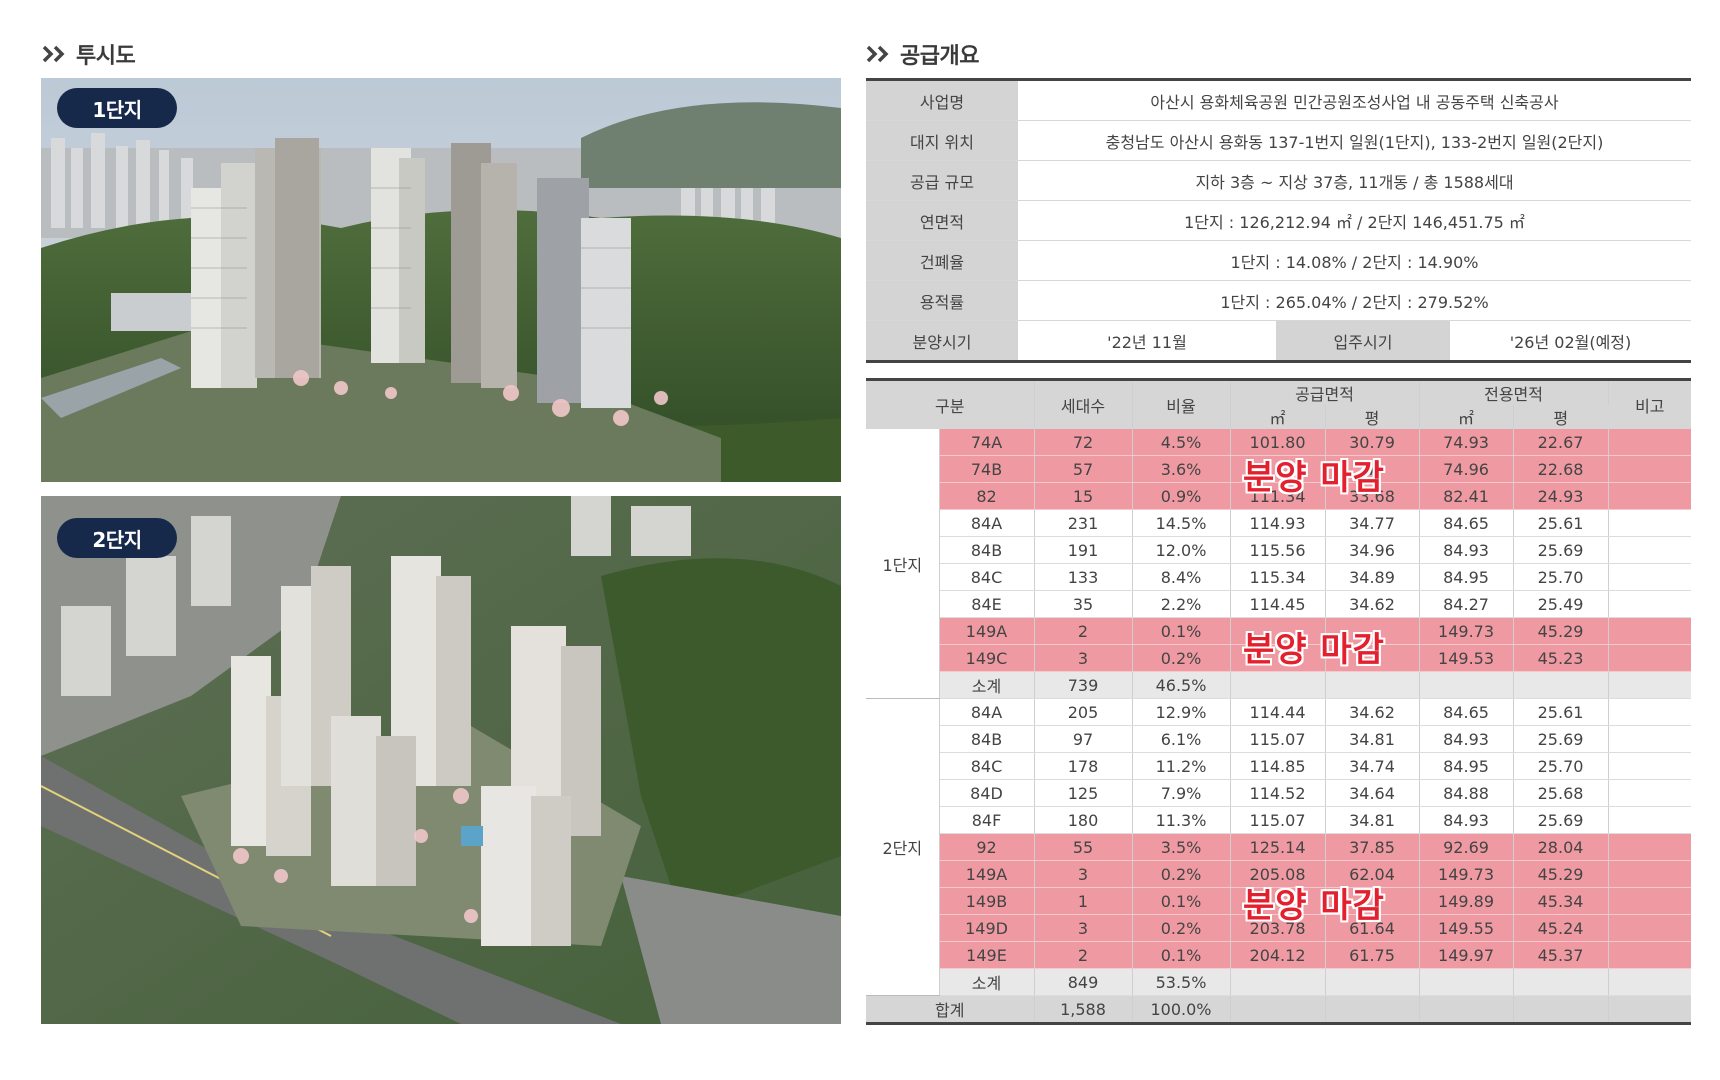 This screenshot has height=1080, width=1720. Describe the element at coordinates (942, 341) in the screenshot. I see `sale-period-label: 분양시기` at that location.